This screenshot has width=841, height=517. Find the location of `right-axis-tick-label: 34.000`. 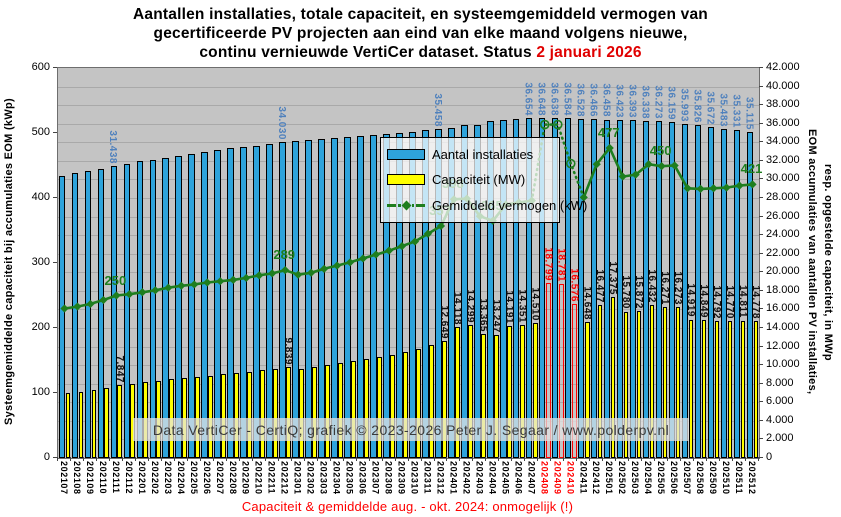

right-axis-tick-label: 34.000 is located at coordinates (783, 141).